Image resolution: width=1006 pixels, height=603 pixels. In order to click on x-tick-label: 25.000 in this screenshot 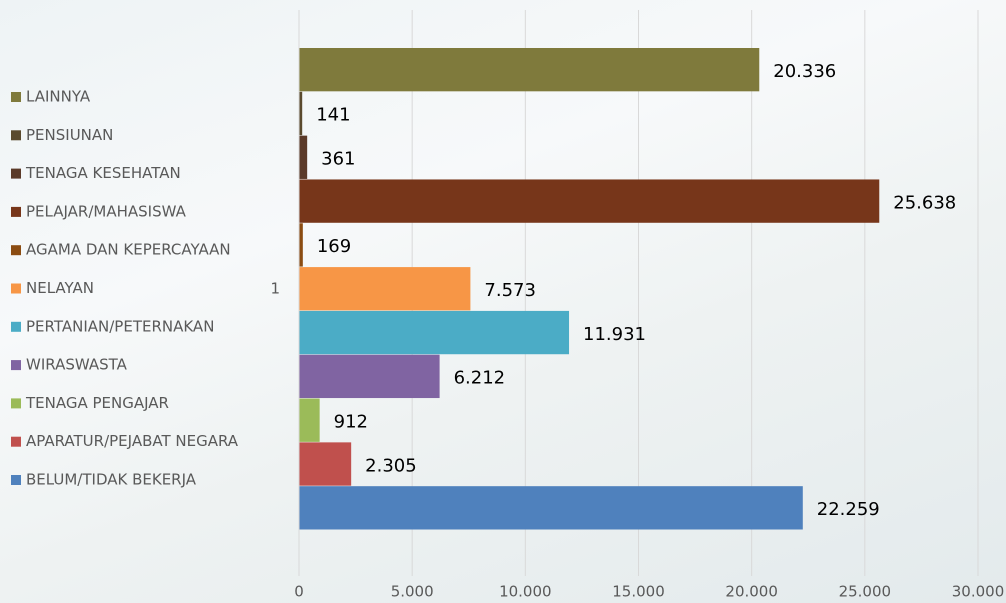, I will do `click(865, 592)`.